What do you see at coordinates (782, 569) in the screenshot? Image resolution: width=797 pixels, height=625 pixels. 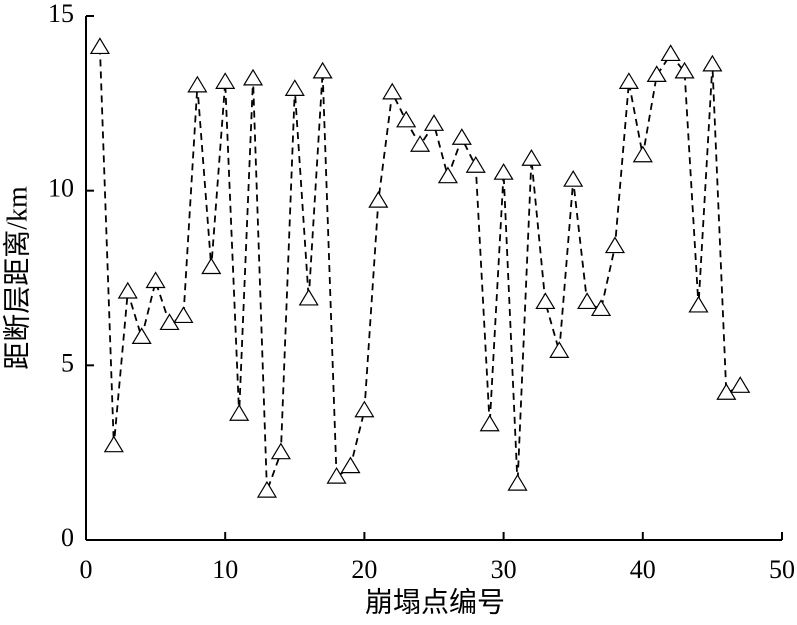 I see `x-tick-label: 50` at bounding box center [782, 569].